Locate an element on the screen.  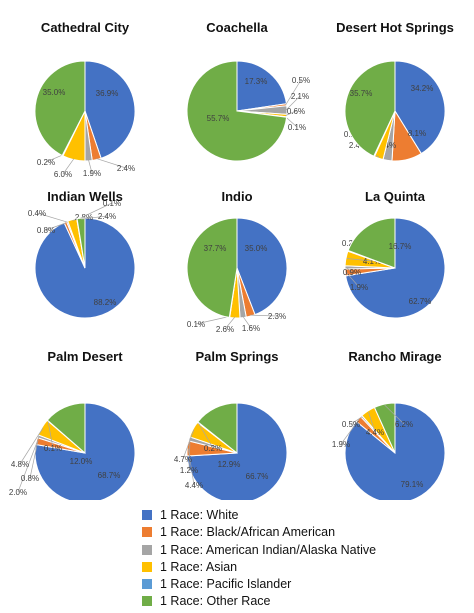
data-label: 2.1% is located at coordinates (300, 96).